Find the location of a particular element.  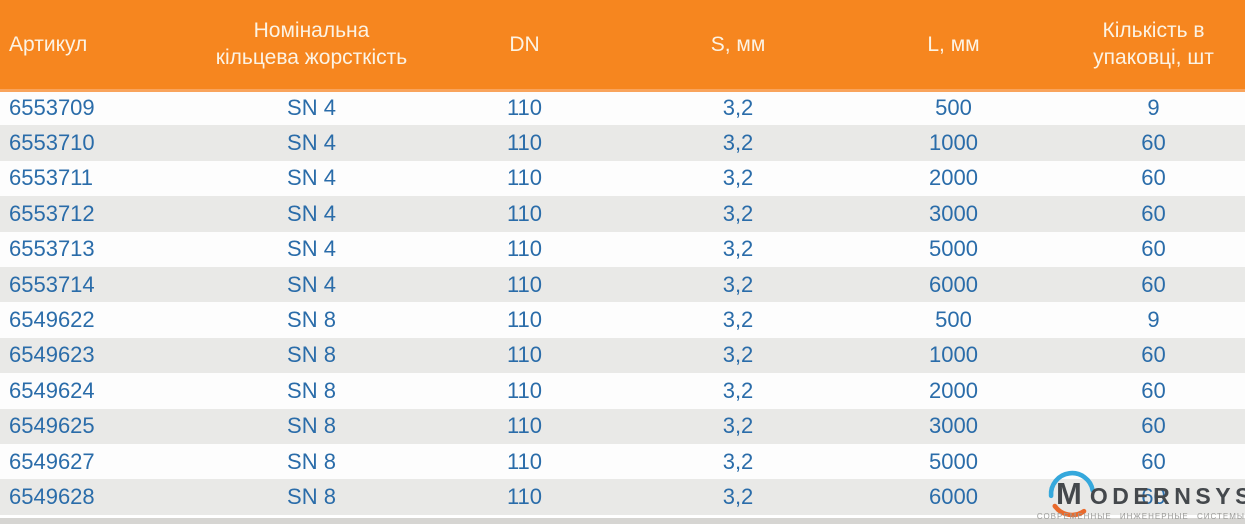

table-cell-article: 6549622 is located at coordinates (52, 320).